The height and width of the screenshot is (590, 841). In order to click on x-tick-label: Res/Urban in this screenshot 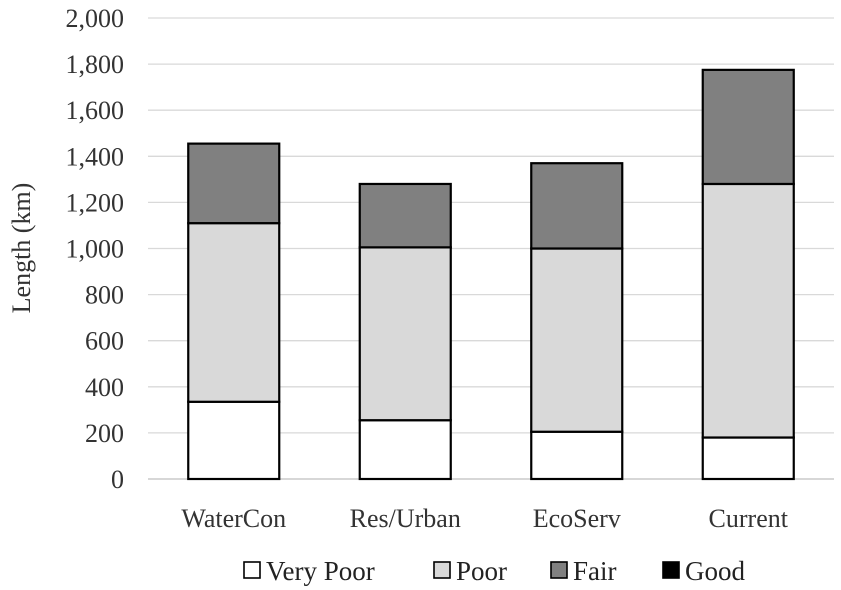, I will do `click(405, 518)`.